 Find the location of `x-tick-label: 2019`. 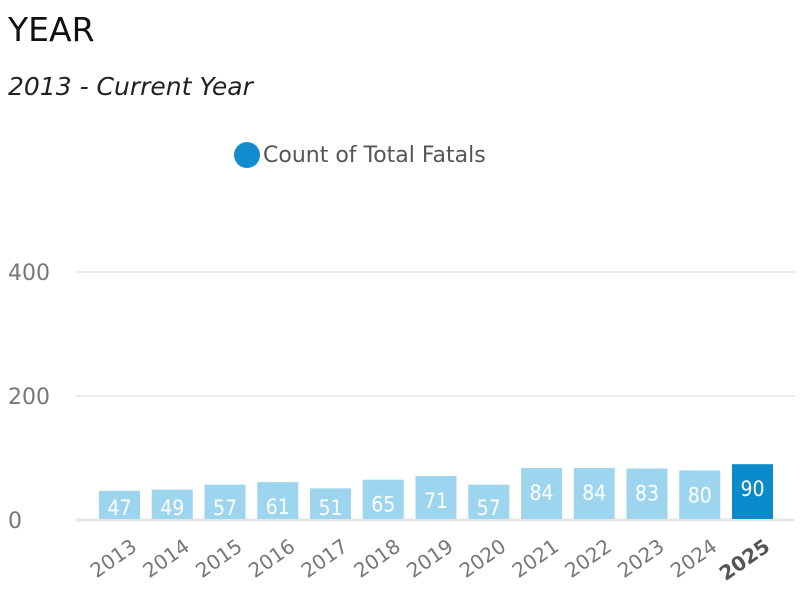

x-tick-label: 2019 is located at coordinates (429, 558).